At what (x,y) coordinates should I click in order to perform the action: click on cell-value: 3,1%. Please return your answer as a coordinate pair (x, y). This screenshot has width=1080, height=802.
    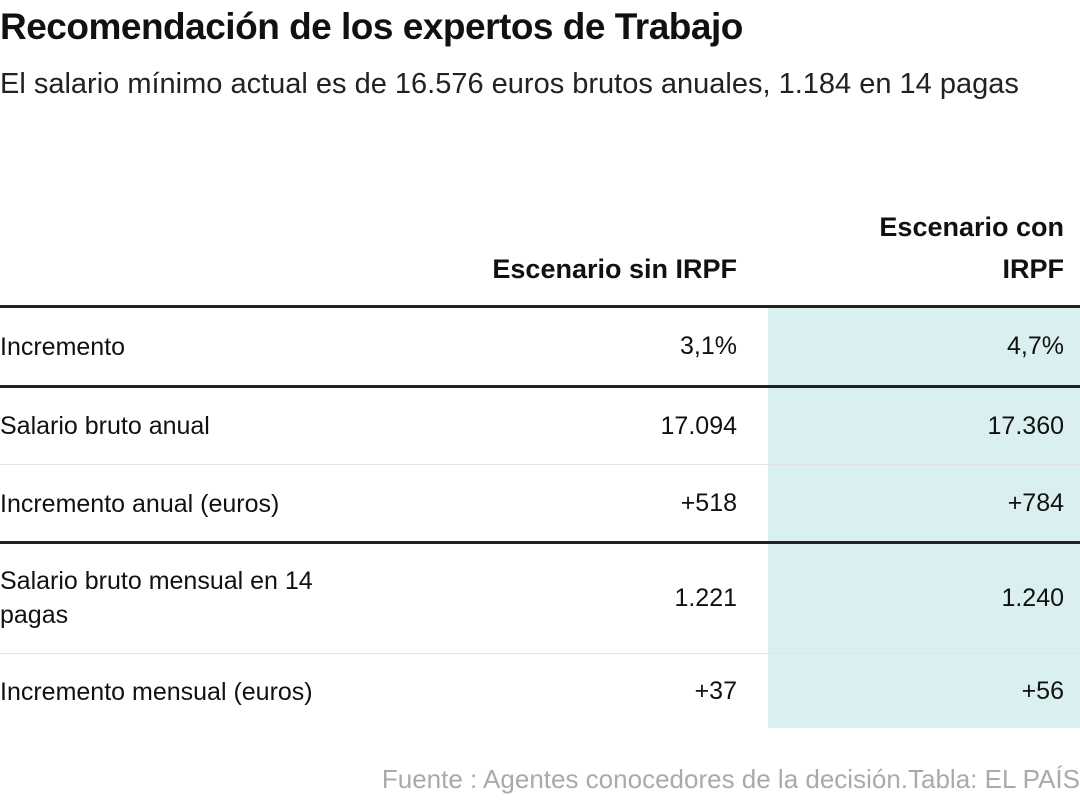
    Looking at the image, I should click on (708, 346).